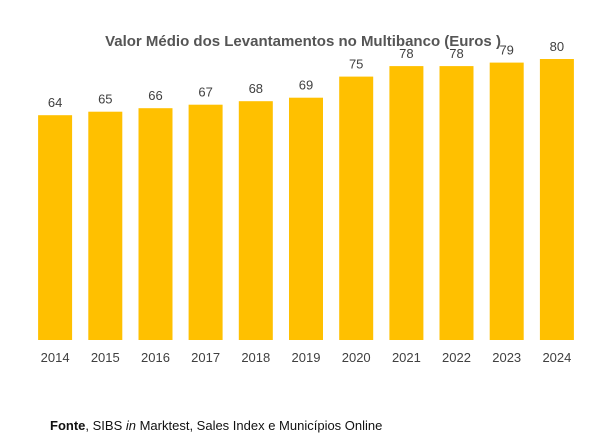 Image resolution: width=606 pixels, height=445 pixels. What do you see at coordinates (406, 53) in the screenshot?
I see `data-label-2021: 78` at bounding box center [406, 53].